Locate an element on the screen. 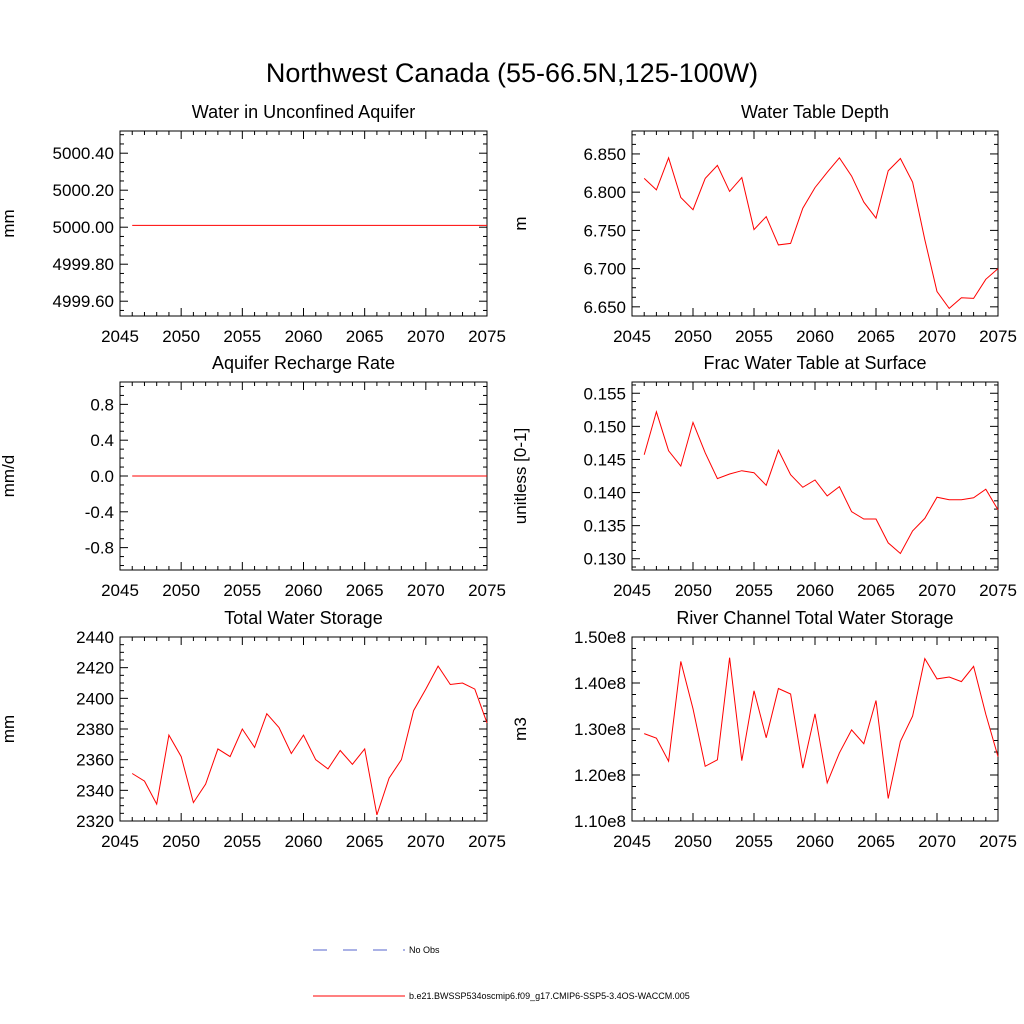 This screenshot has height=1024, width=1024. y-tick-label: 0.0 is located at coordinates (102, 476).